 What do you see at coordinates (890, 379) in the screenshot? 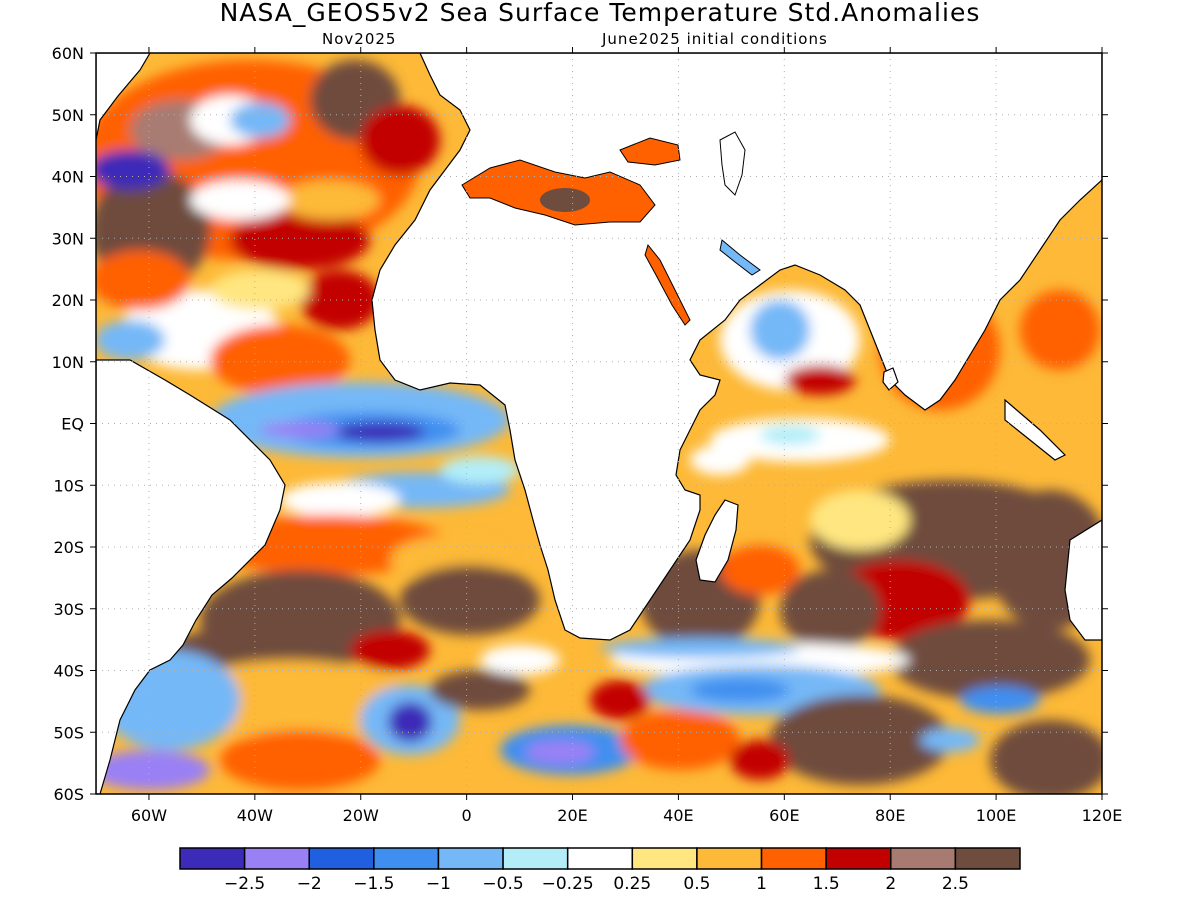
I see `land-sri-lanka` at bounding box center [890, 379].